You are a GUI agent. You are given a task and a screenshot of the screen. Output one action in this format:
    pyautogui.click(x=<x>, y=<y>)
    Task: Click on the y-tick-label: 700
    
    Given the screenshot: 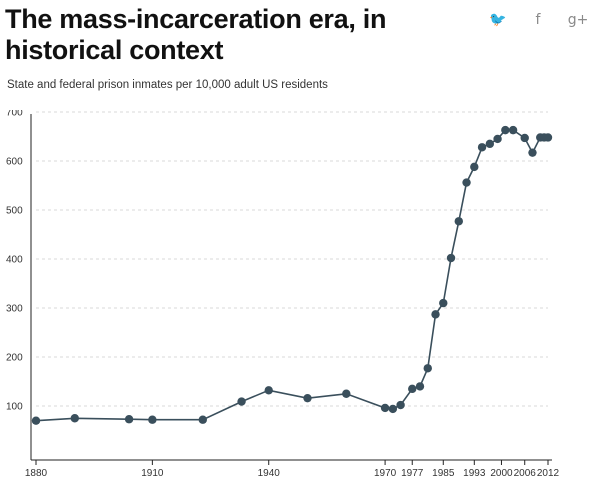 What is the action you would take?
    pyautogui.click(x=14, y=114)
    